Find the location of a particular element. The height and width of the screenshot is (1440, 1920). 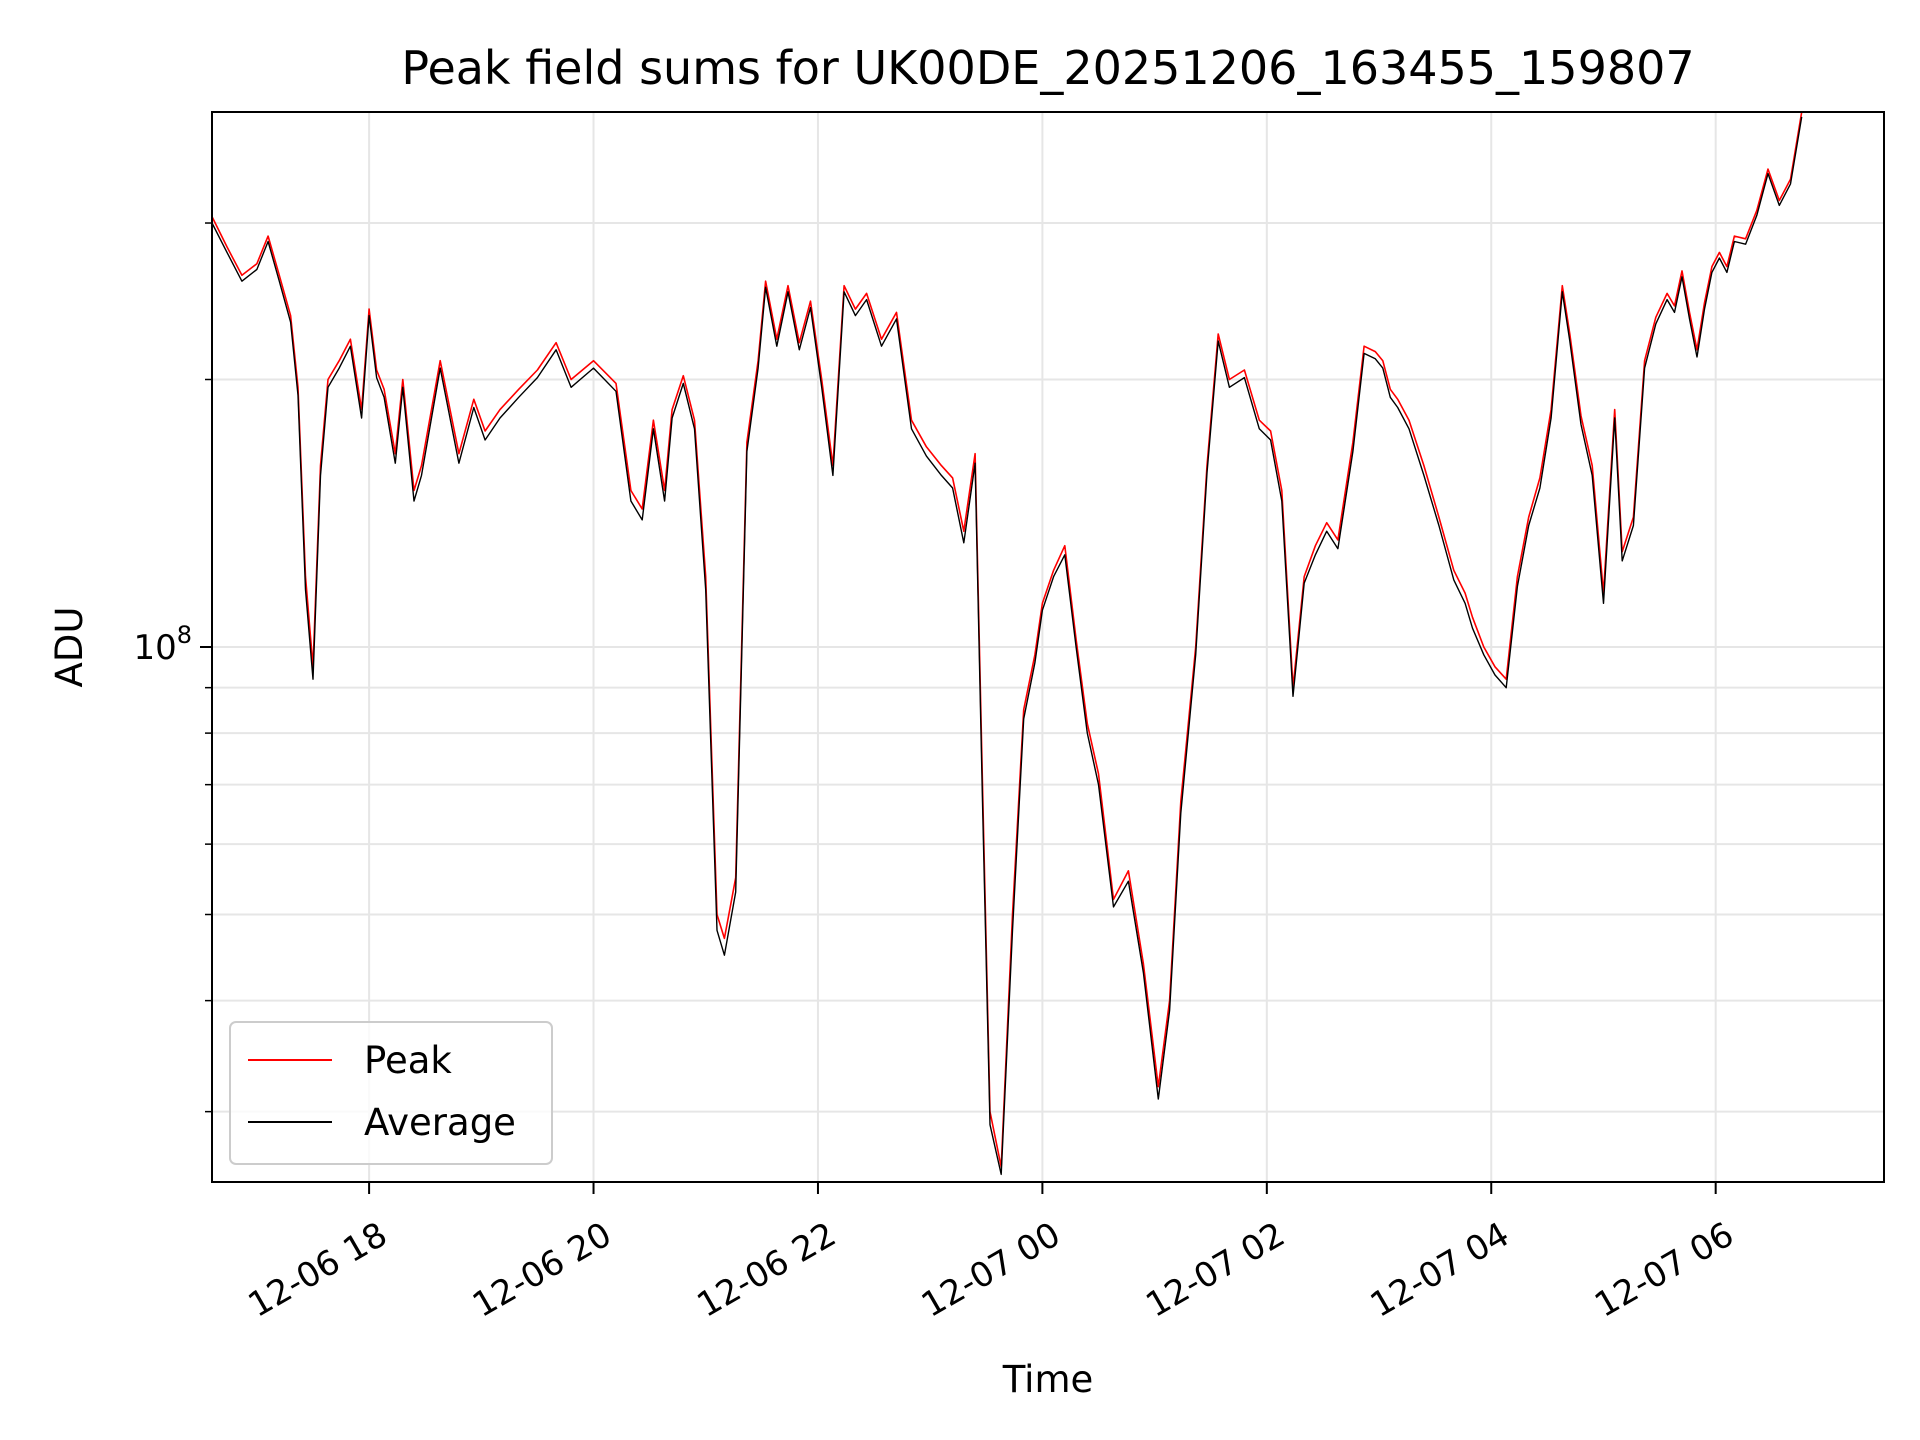

legend-entry-peak: Peak is located at coordinates (408, 1060).